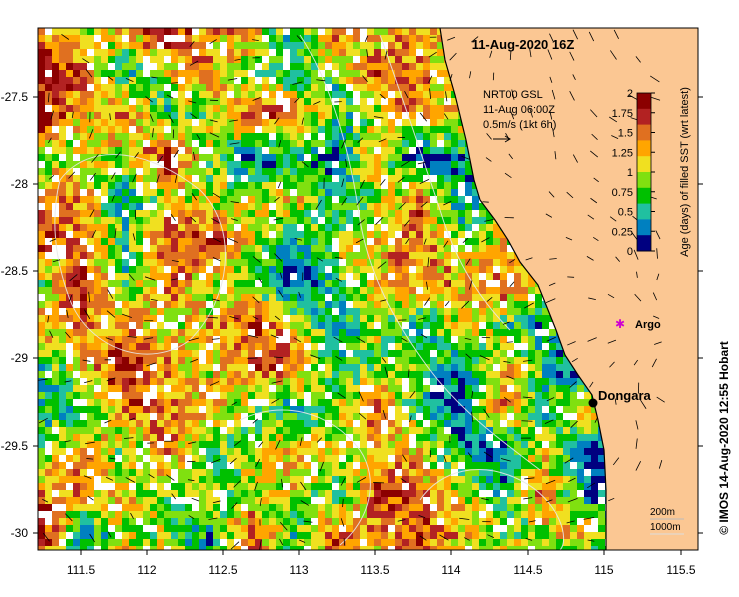  Describe the element at coordinates (15, 97) in the screenshot. I see `y-tick-label: -27.5` at that location.